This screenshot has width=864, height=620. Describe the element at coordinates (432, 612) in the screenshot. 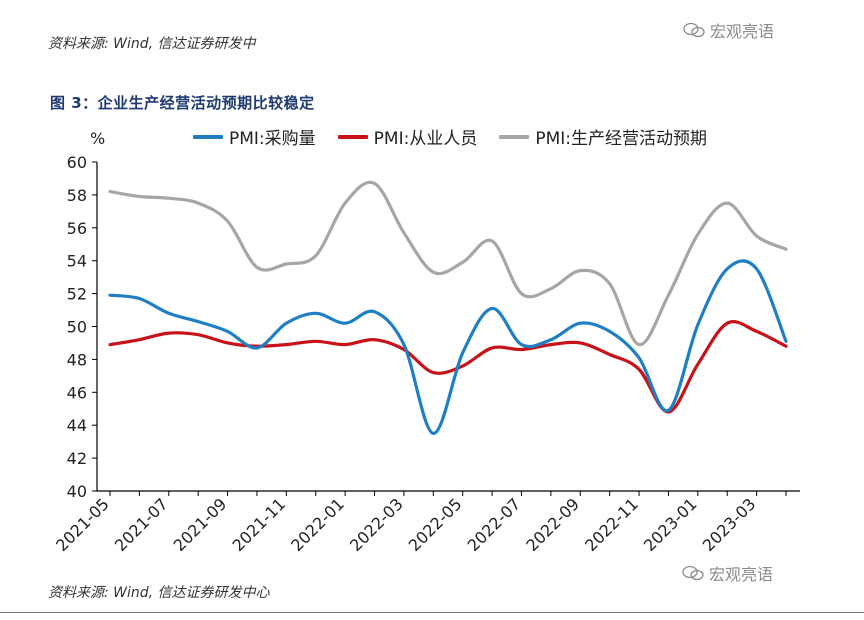

I see `divider` at that location.